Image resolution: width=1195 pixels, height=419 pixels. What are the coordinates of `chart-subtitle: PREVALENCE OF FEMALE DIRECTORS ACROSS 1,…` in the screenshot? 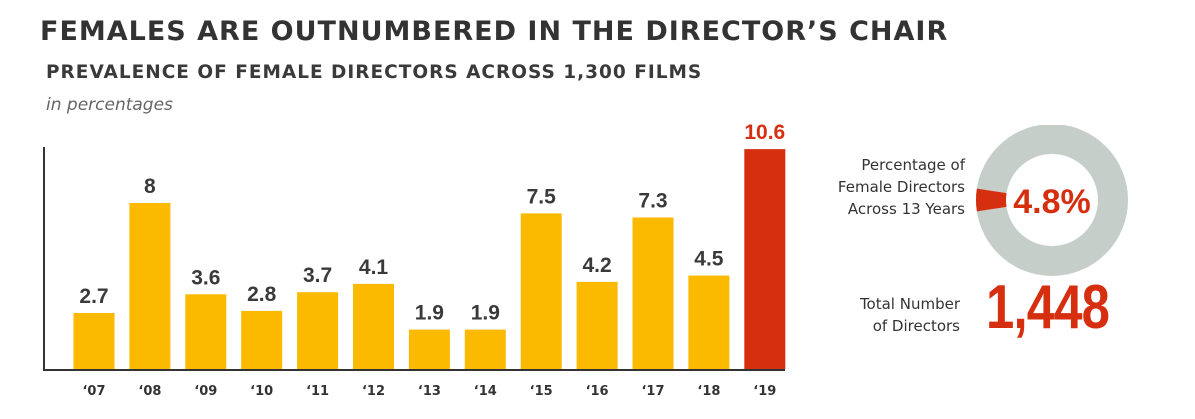 It's located at (374, 72).